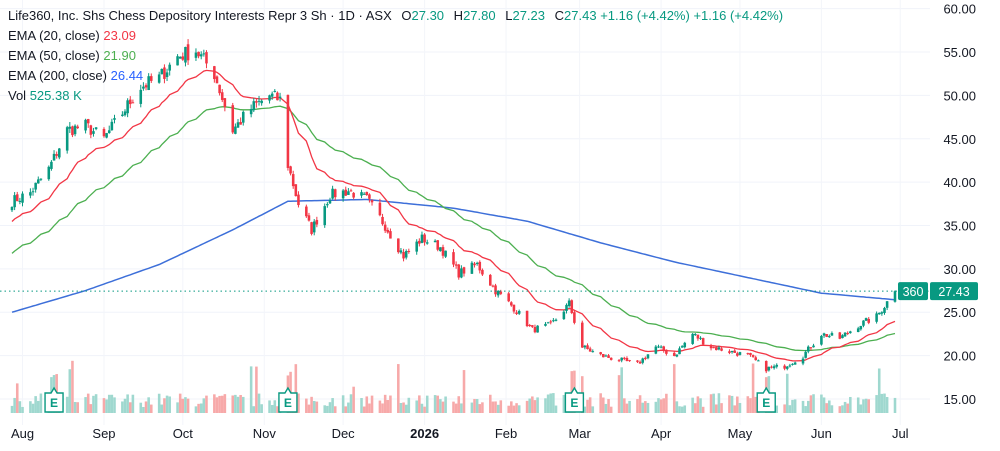  Describe the element at coordinates (346, 15) in the screenshot. I see `interval: 1D` at that location.